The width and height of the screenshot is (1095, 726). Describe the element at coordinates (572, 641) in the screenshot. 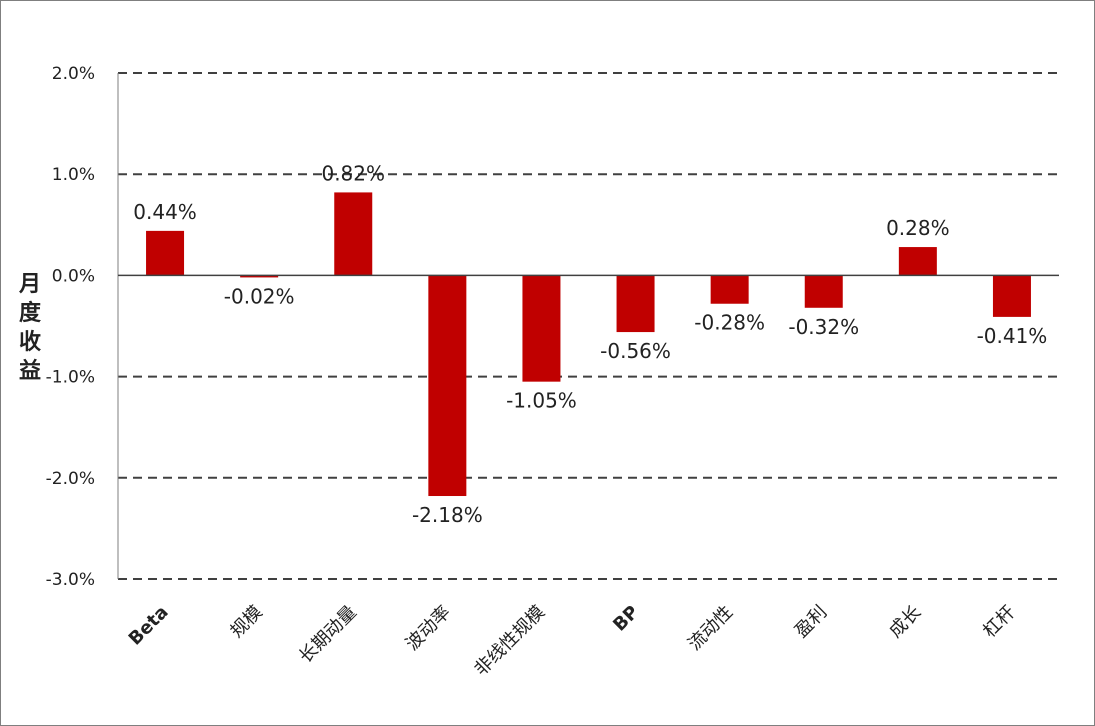

I see `category-labels: Beta 规模 长期动量 波动率 非线性规模 BP 流动性 盈利 成长 杠杆` at that location.